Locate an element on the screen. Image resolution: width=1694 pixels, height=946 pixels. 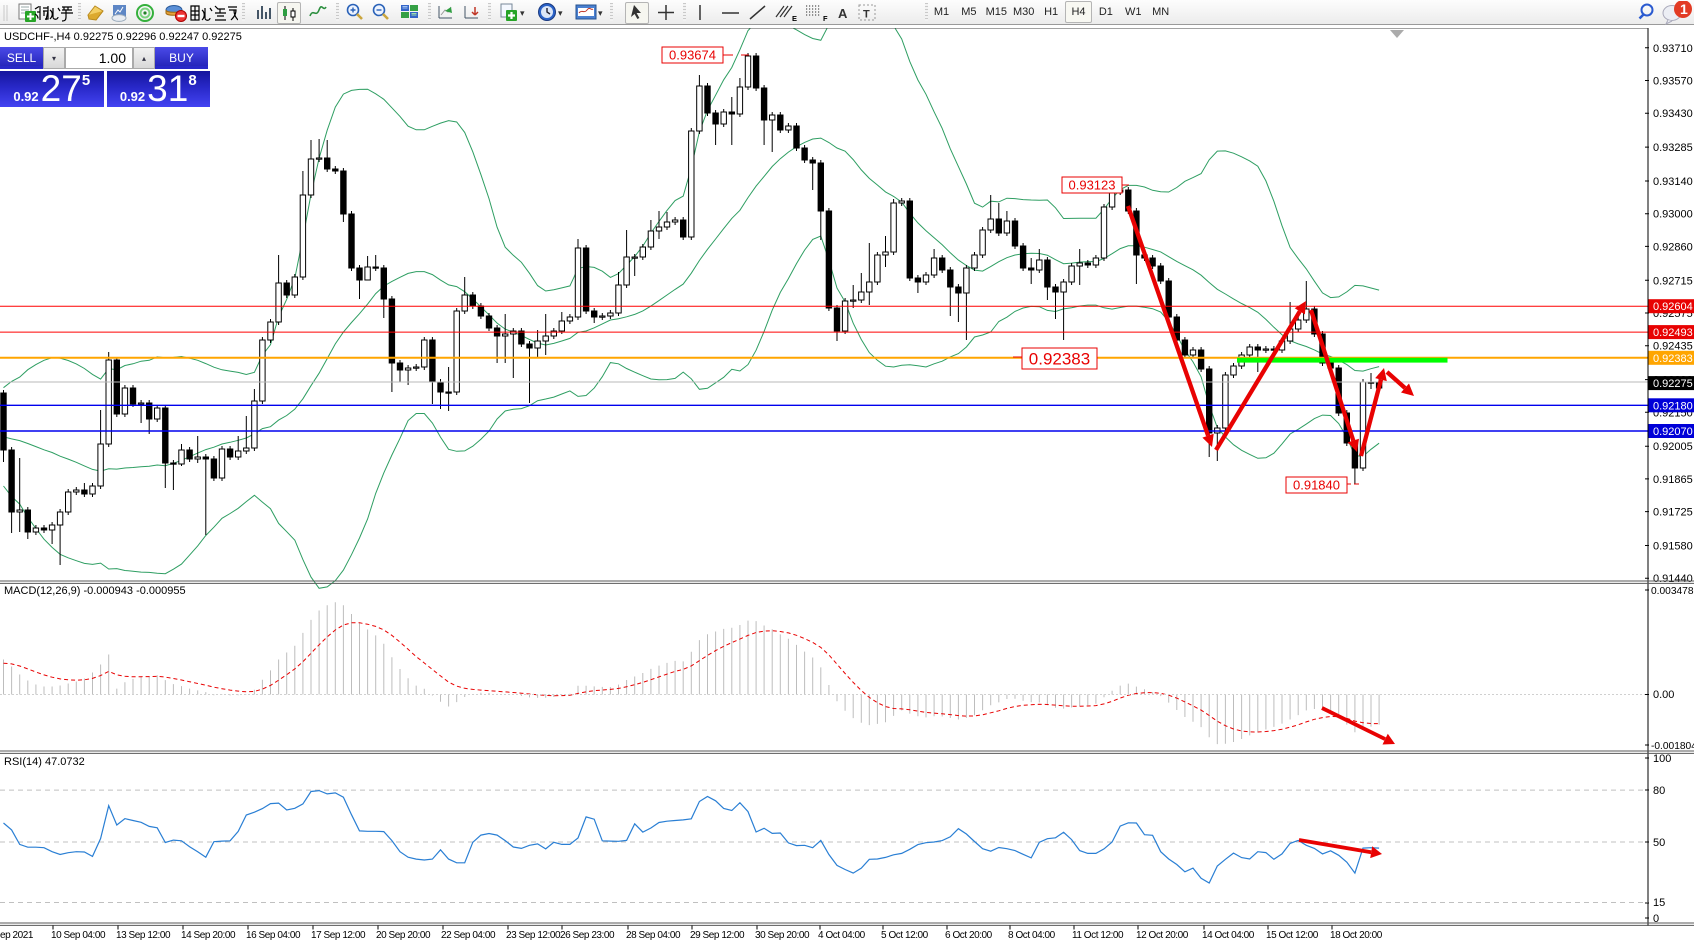
svg-text: 5 Oct 12:00 is located at coordinates (905, 935).